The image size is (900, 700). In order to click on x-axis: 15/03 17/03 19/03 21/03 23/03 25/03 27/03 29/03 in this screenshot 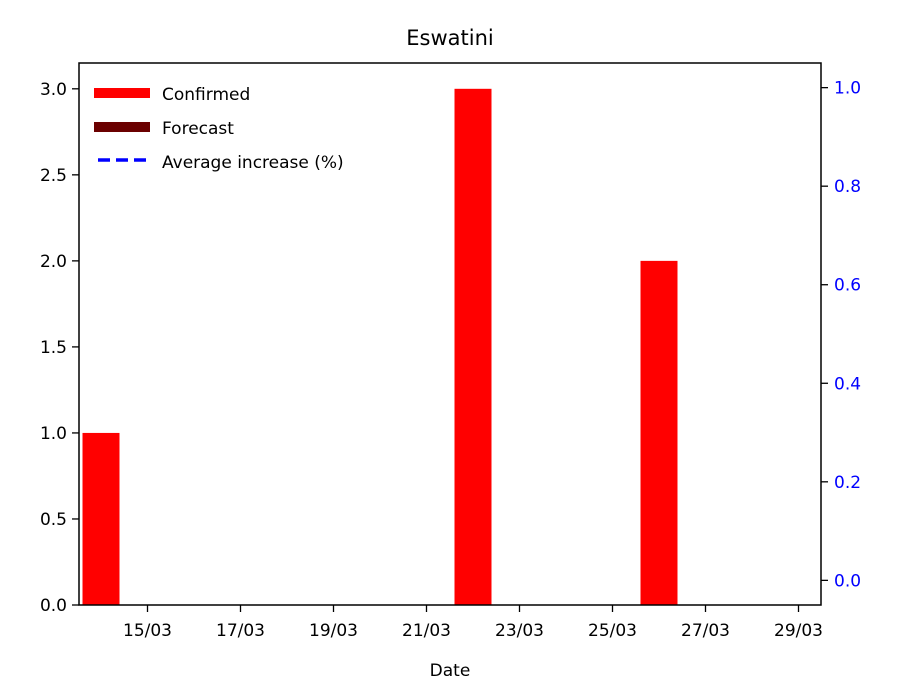, I will do `click(473, 623)`.